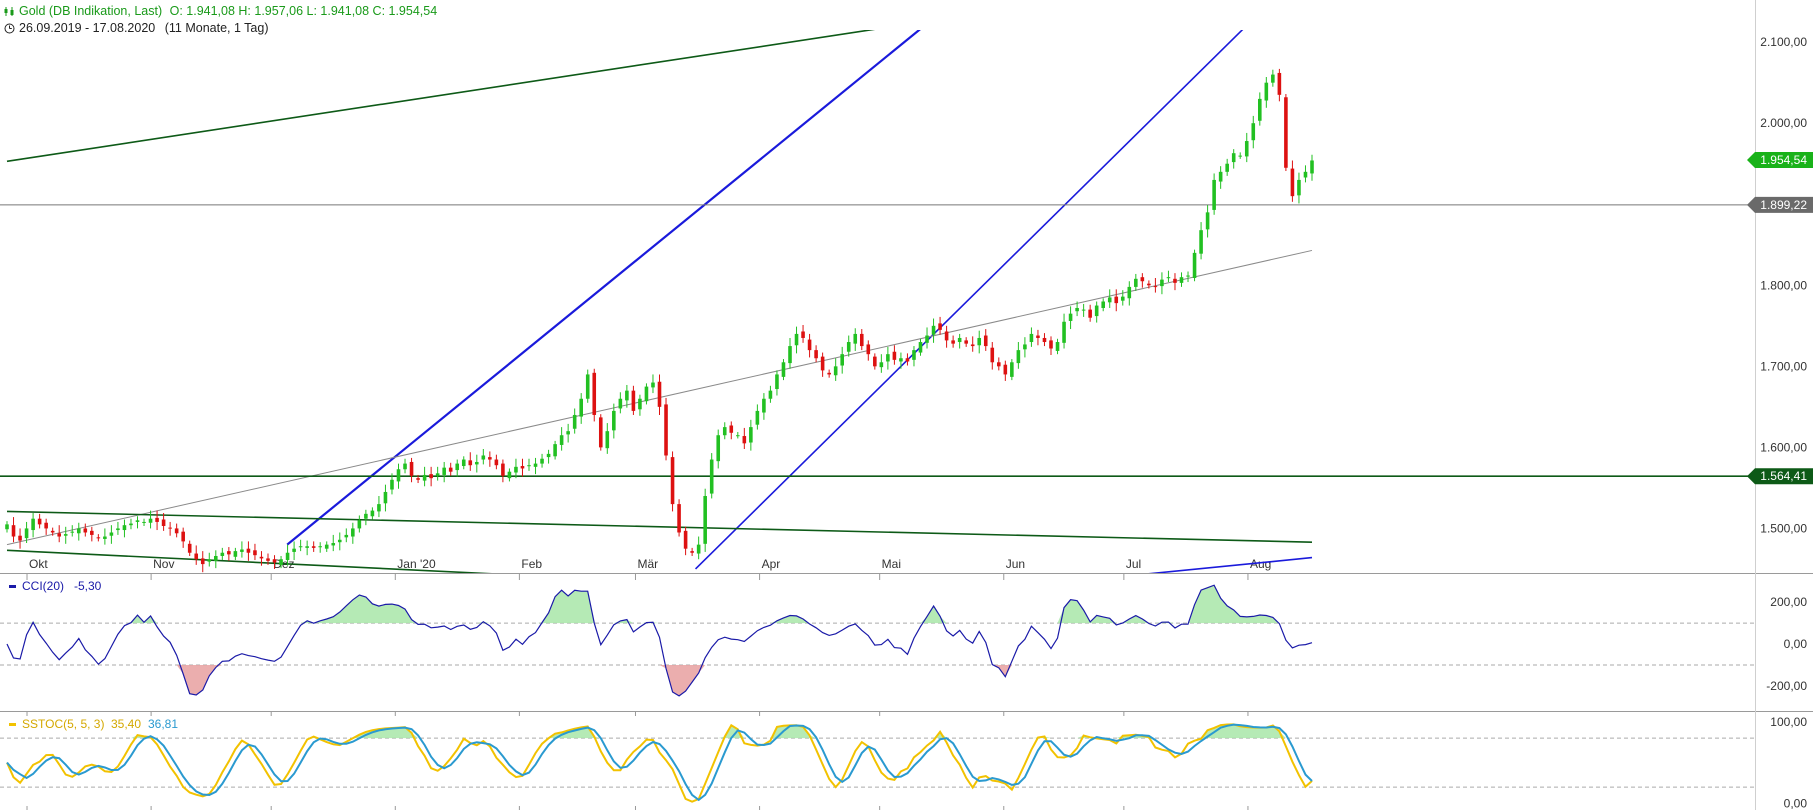 The image size is (1813, 810). Describe the element at coordinates (1788, 602) in the screenshot. I see `cci-tick-label: 200,00` at that location.